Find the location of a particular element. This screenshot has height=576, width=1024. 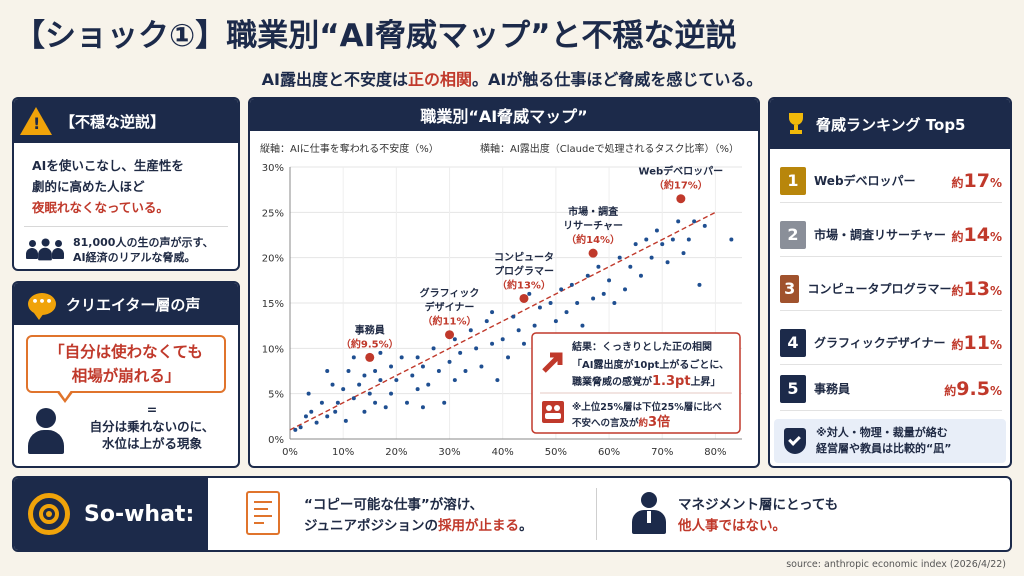

so-what-label: So-what: is located at coordinates (139, 514).